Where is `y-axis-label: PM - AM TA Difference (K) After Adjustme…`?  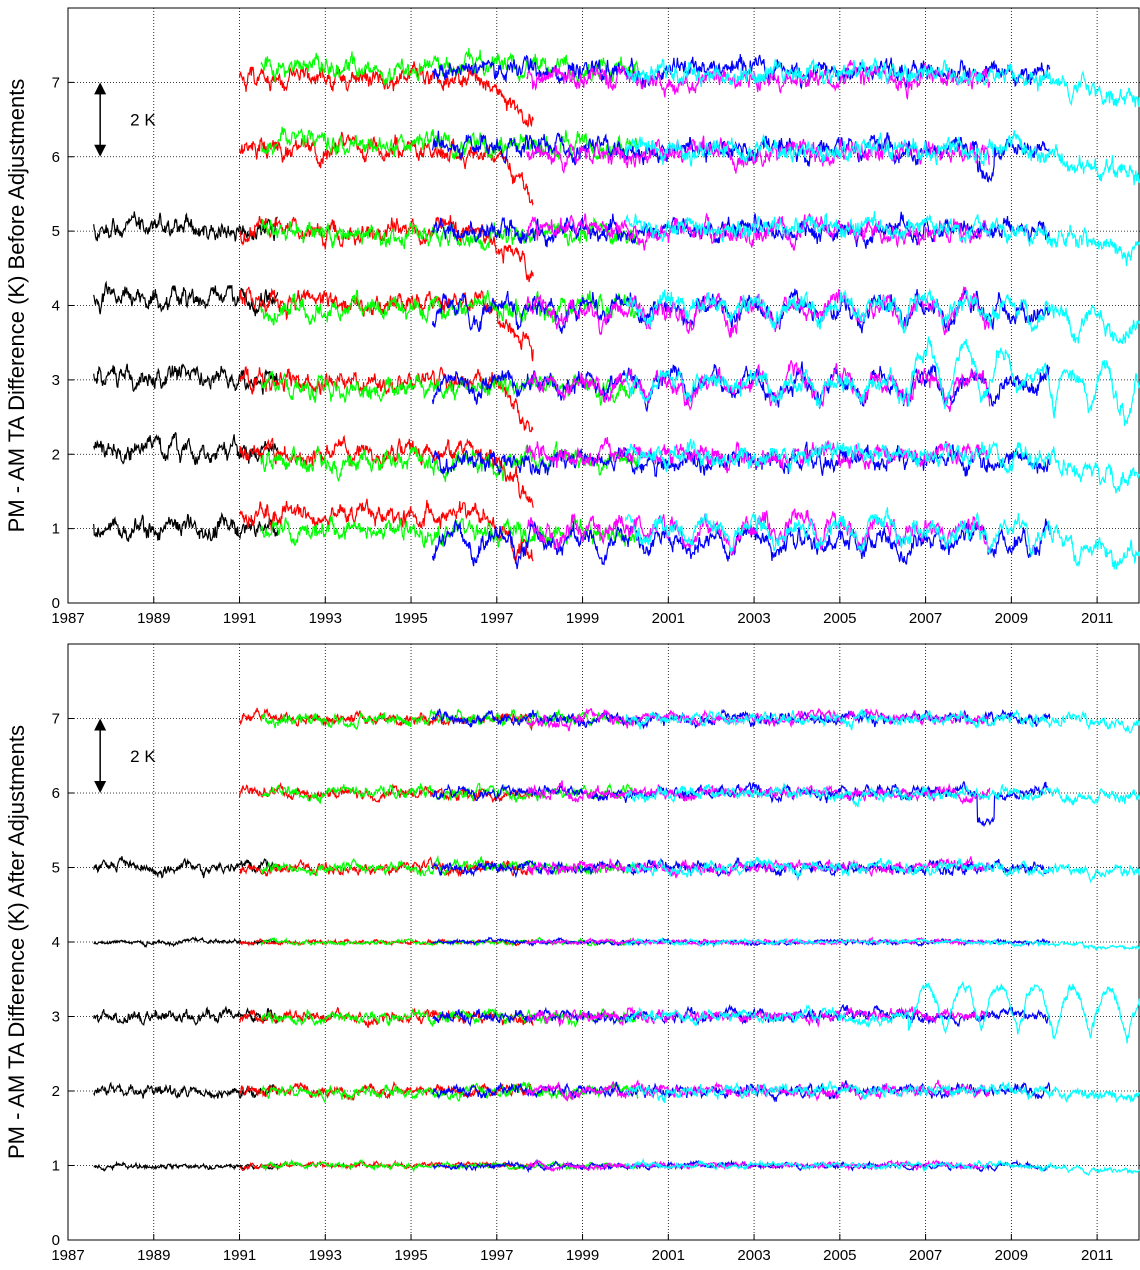 y-axis-label: PM - AM TA Difference (K) After Adjustme… is located at coordinates (16, 942).